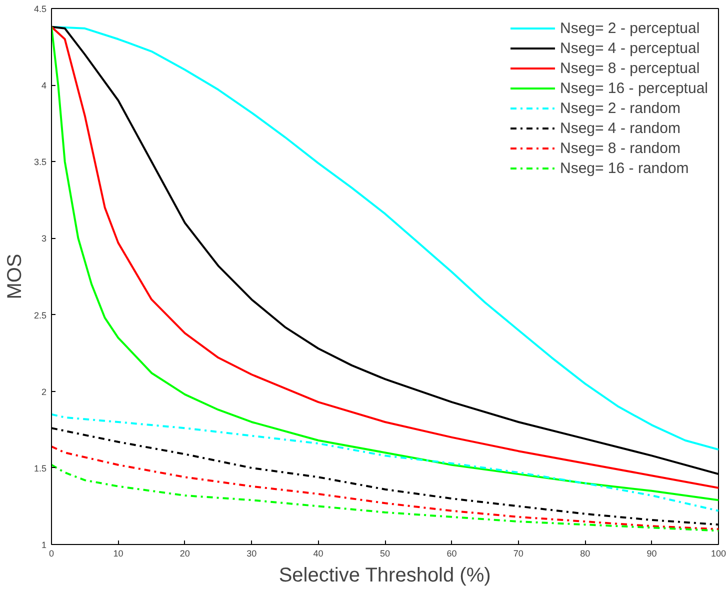 This screenshot has width=726, height=589. Describe the element at coordinates (44, 85) in the screenshot. I see `y-tick-label: 4` at that location.